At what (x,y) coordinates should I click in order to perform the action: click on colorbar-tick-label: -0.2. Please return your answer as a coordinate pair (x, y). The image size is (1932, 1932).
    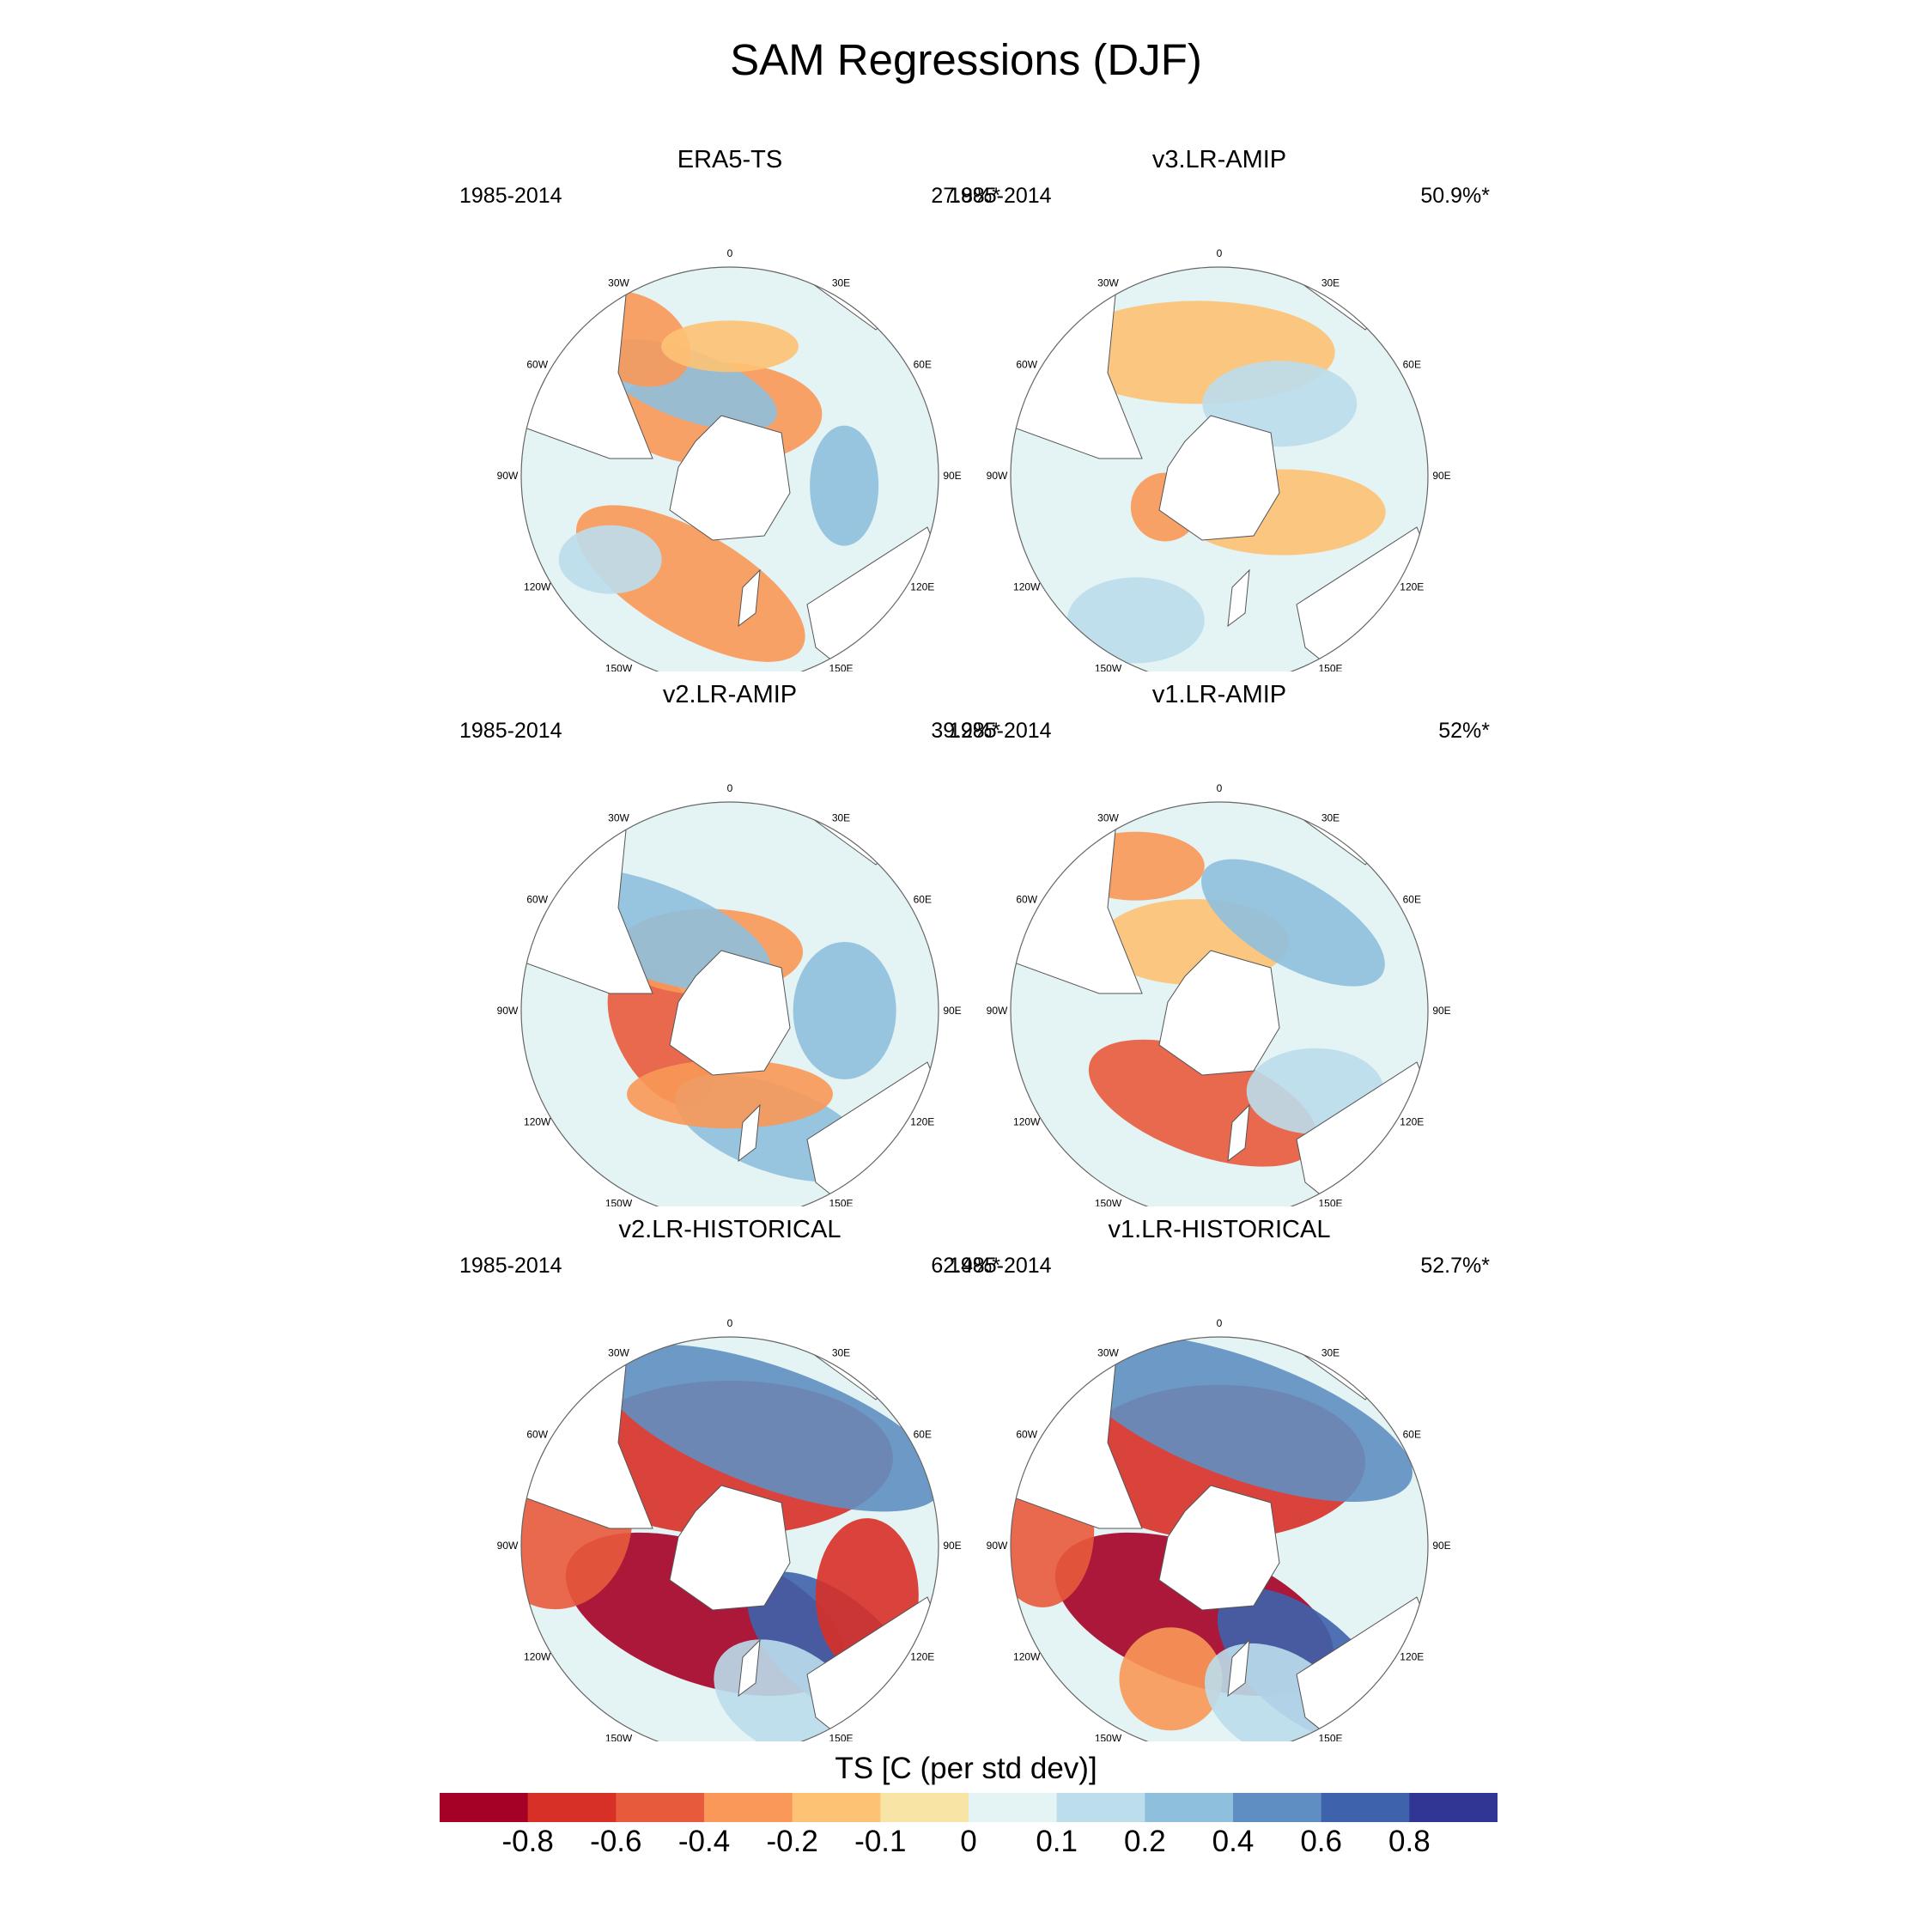
    Looking at the image, I should click on (792, 1842).